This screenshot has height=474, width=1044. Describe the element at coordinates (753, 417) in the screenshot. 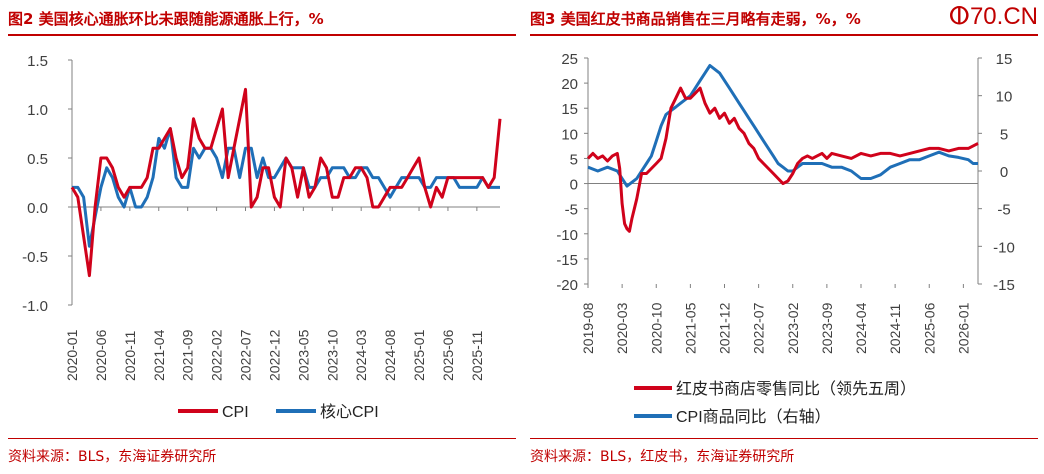

I see `legend-label-cpi-goods: CPI商品同比（右轴）` at that location.